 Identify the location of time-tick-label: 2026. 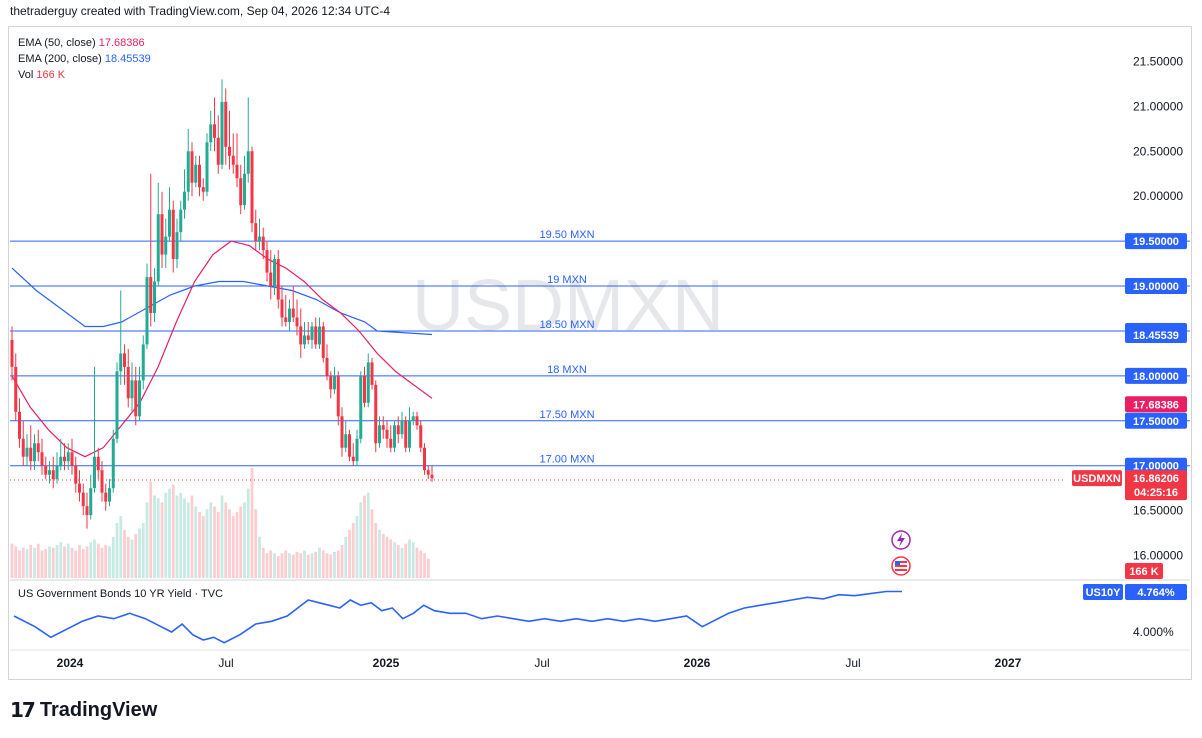
(697, 663).